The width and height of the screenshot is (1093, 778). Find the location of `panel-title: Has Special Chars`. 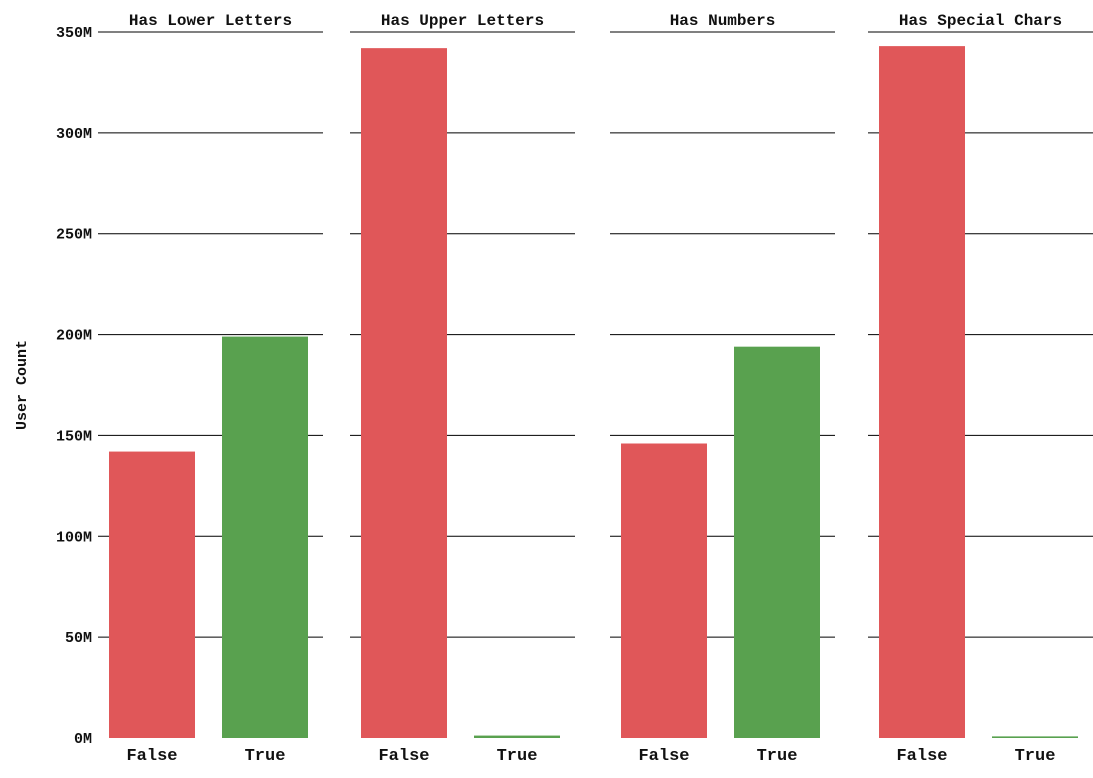

panel-title: Has Special Chars is located at coordinates (980, 21).